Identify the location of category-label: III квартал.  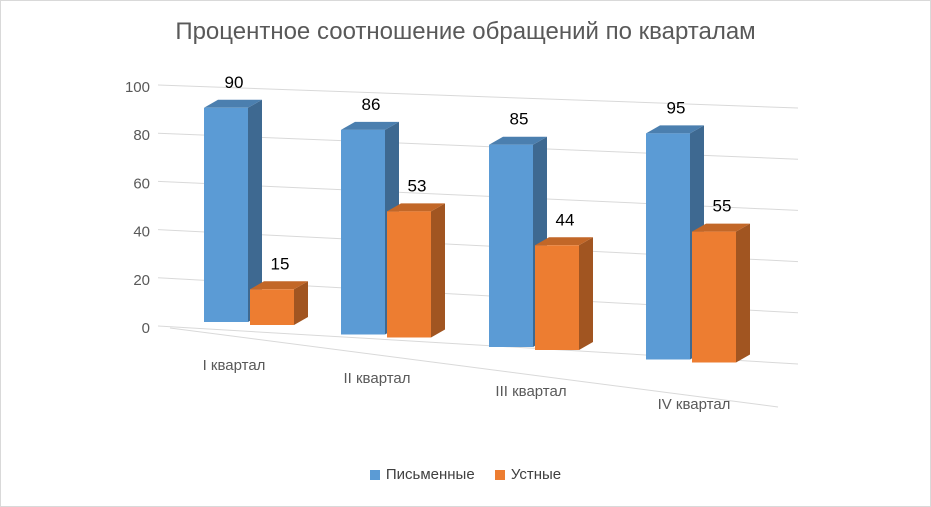
(530, 391).